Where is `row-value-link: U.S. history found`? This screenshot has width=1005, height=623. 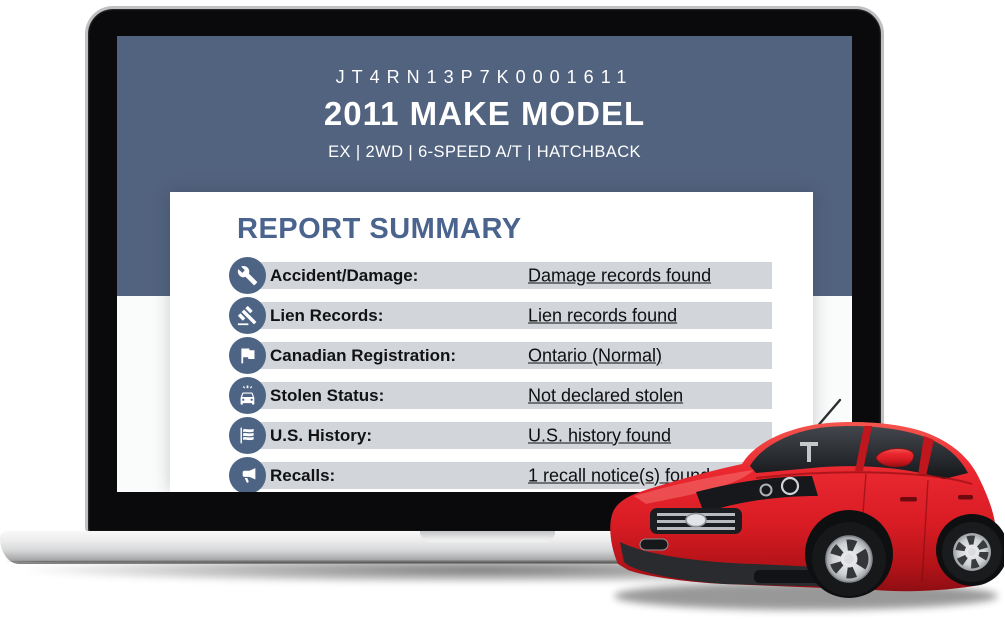
row-value-link: U.S. history found is located at coordinates (600, 435).